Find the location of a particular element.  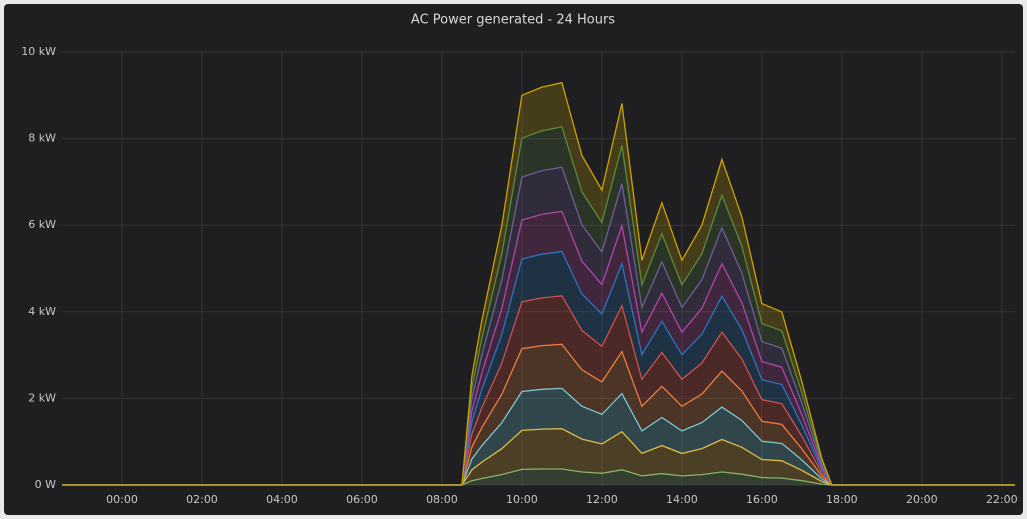

y-tick-label: 8 kW is located at coordinates (42, 138).